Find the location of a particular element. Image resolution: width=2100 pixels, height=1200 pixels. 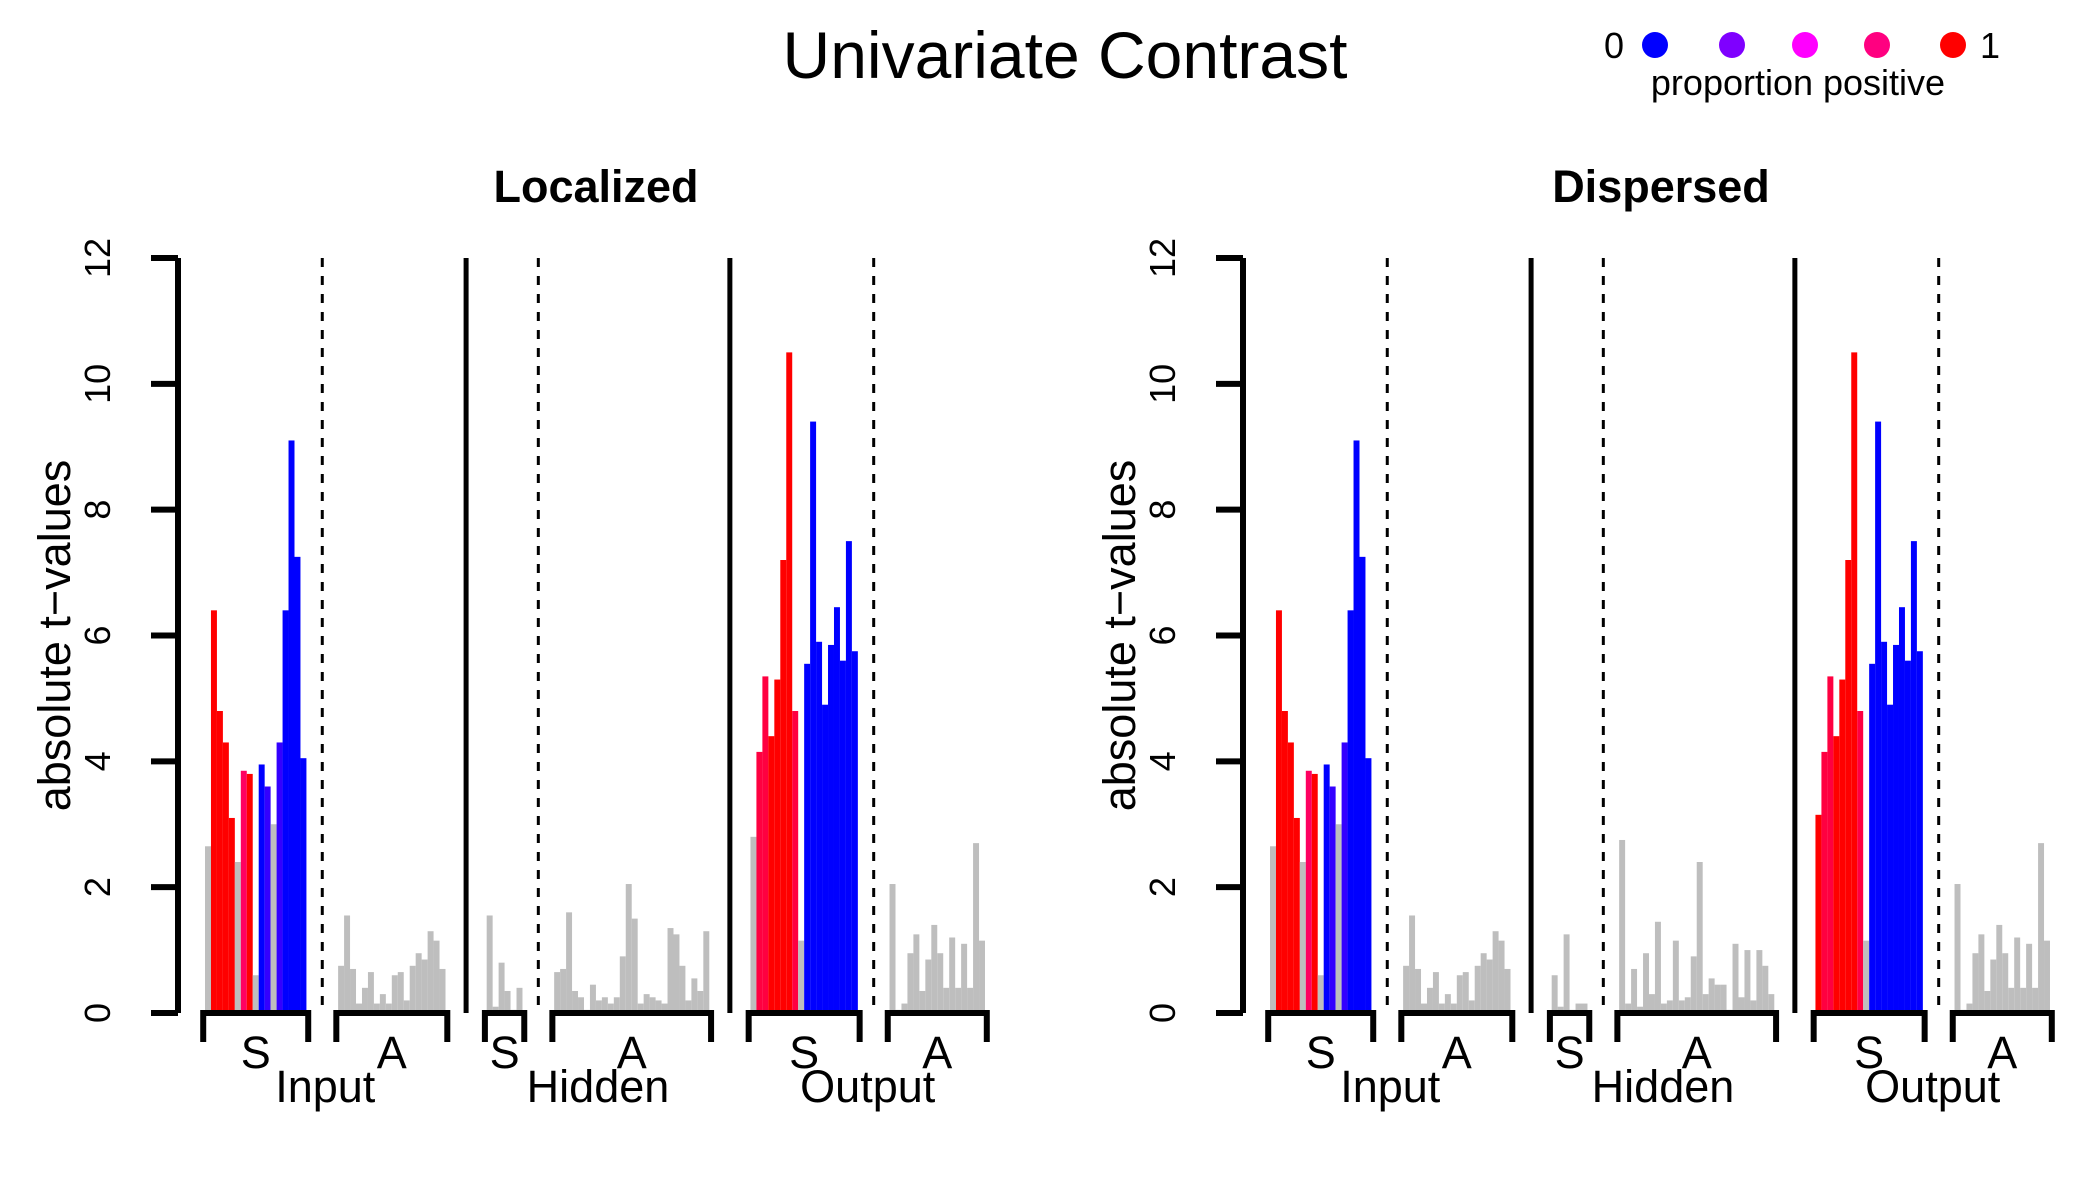

group-label: Input is located at coordinates (325, 1086).